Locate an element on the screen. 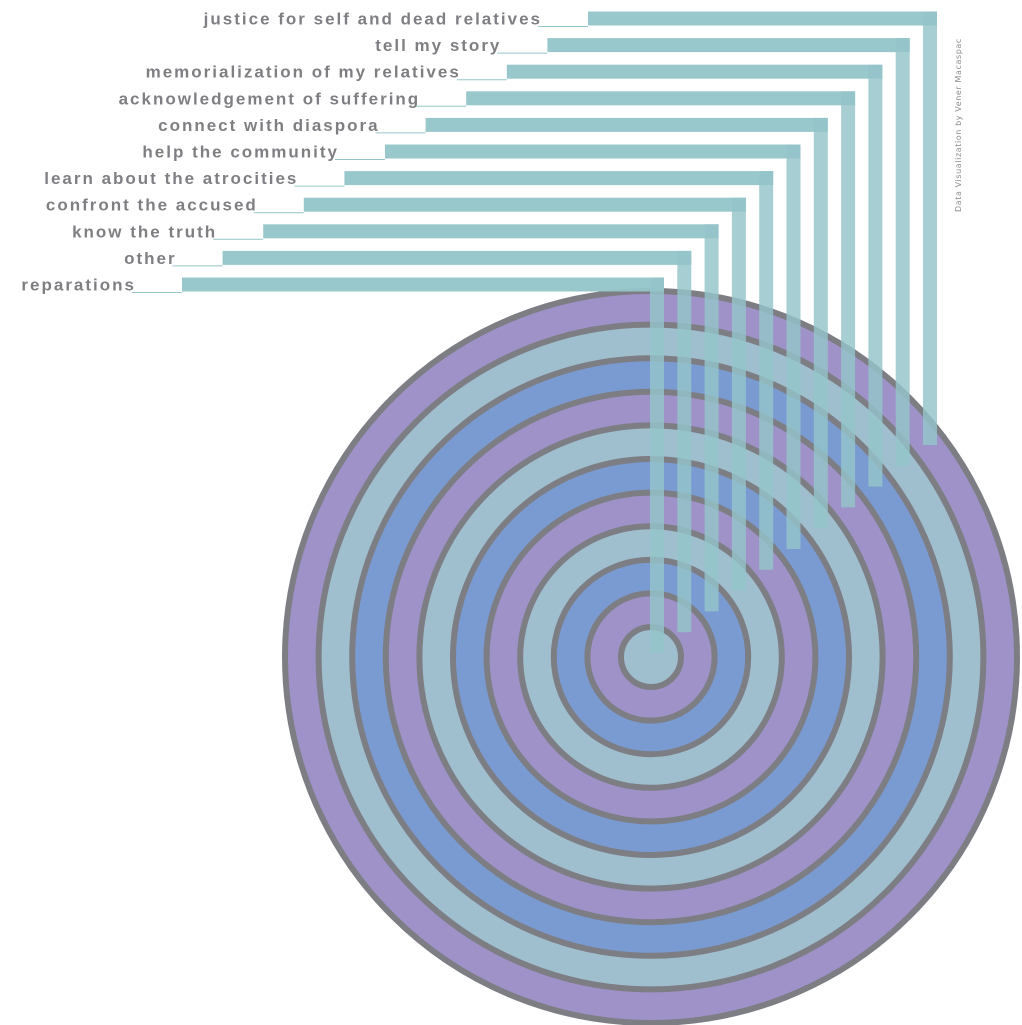 The height and width of the screenshot is (1025, 1022). bar-tell-my-story is located at coordinates (728, 252).